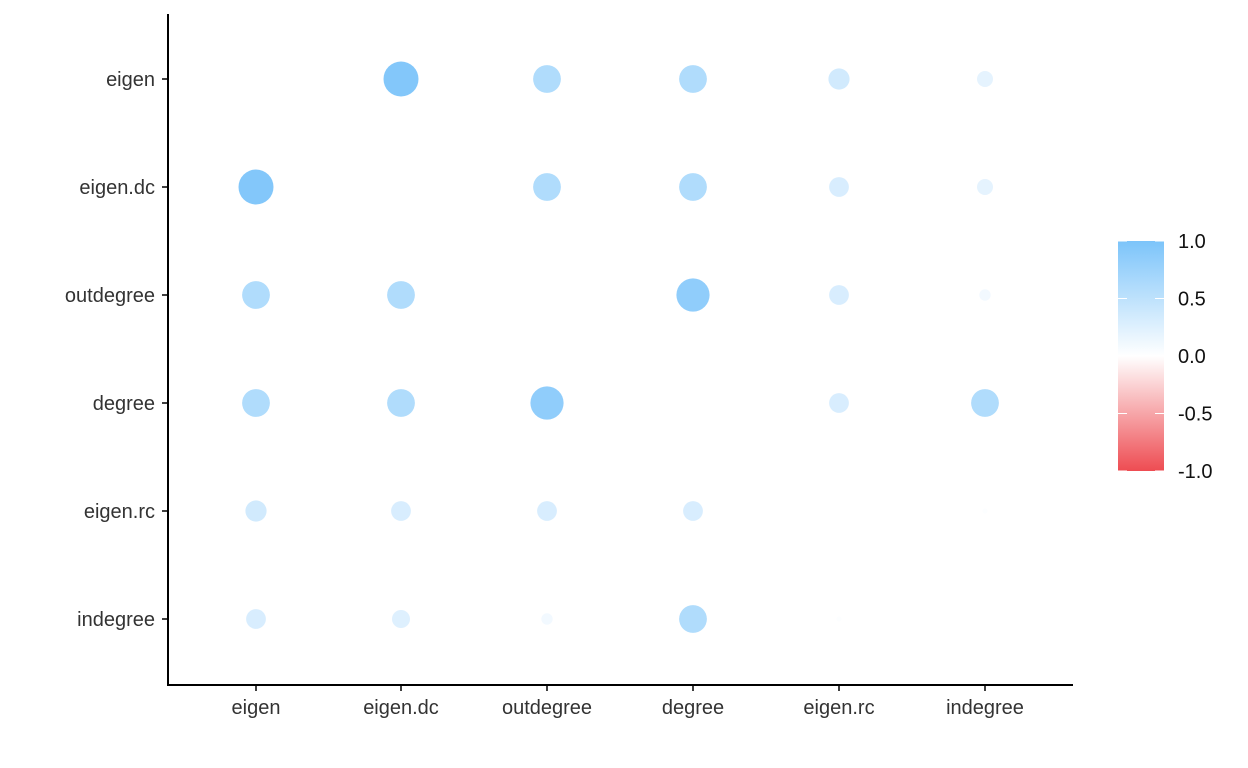 Image resolution: width=1248 pixels, height=768 pixels. Describe the element at coordinates (693, 79) in the screenshot. I see `point-eigen-degree` at that location.